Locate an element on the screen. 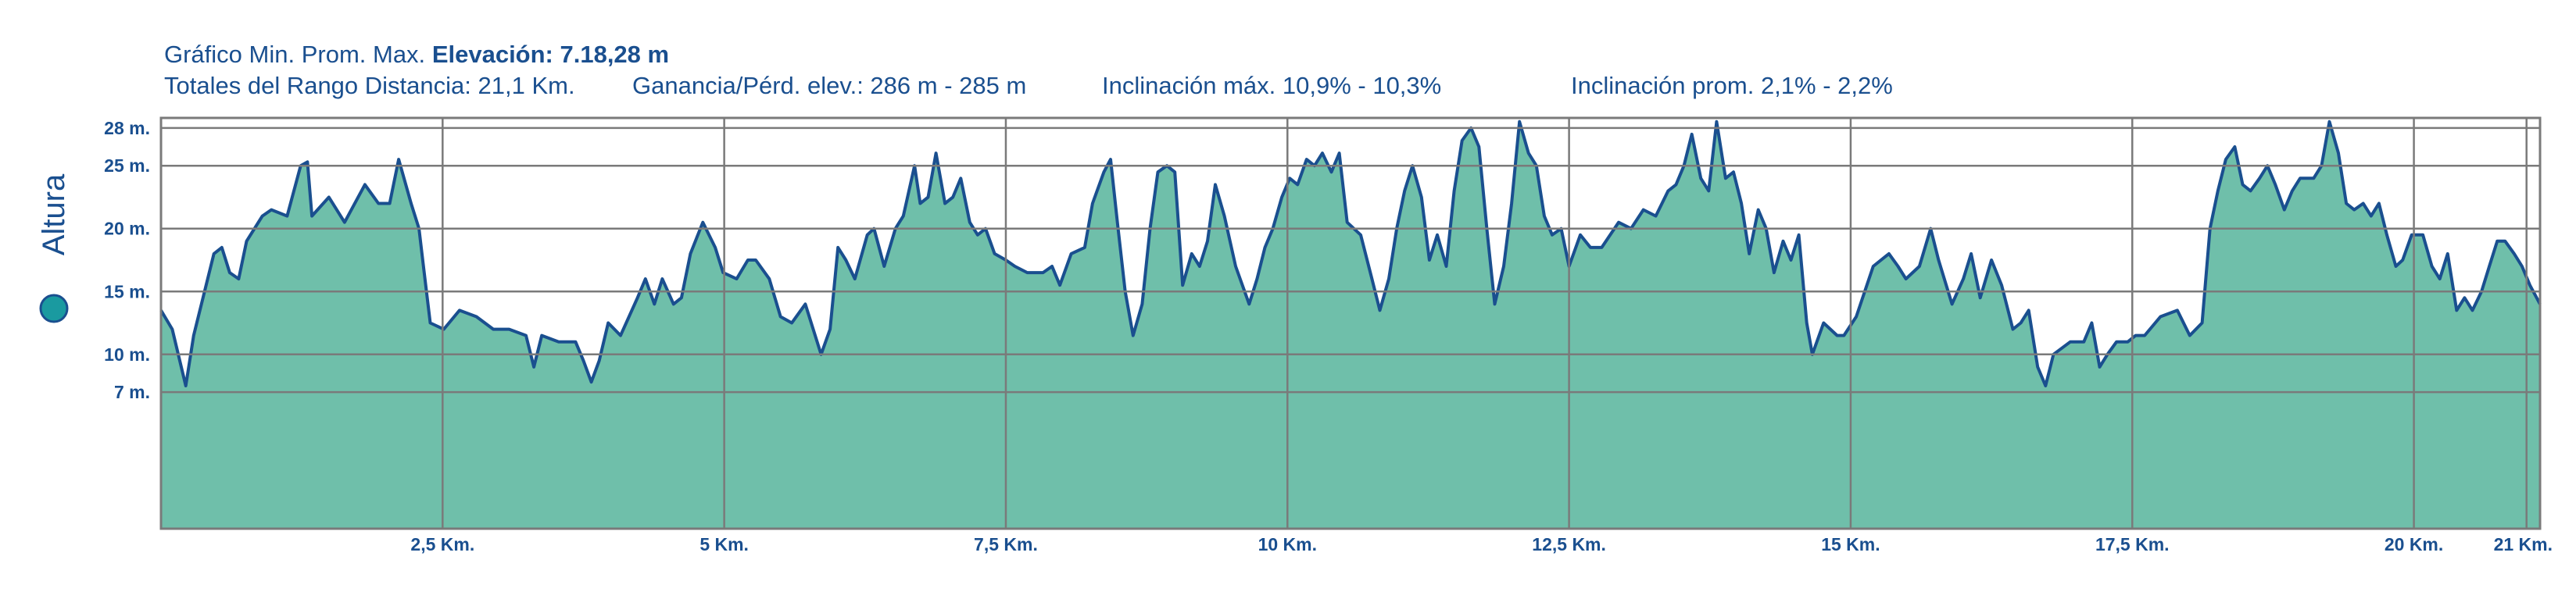  x-tick-label: 12,5 Km. is located at coordinates (1569, 544).